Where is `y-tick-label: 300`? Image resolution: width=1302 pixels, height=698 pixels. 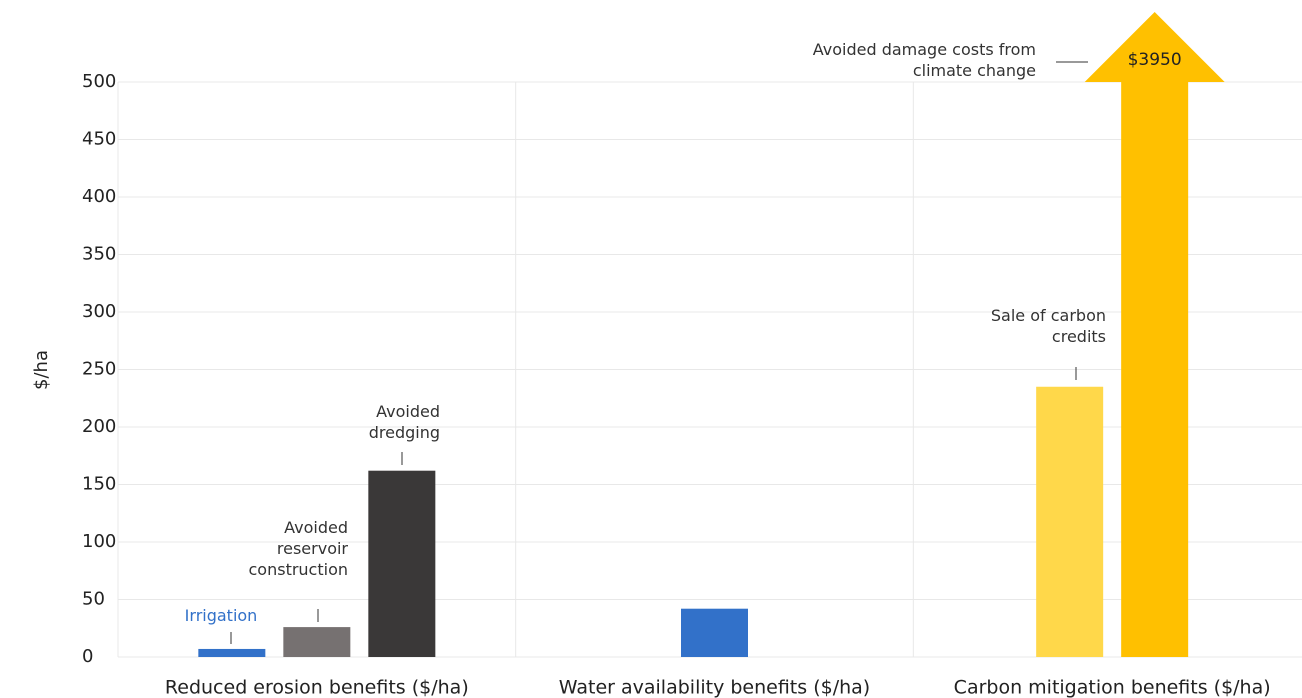 y-tick-label: 300 is located at coordinates (99, 311).